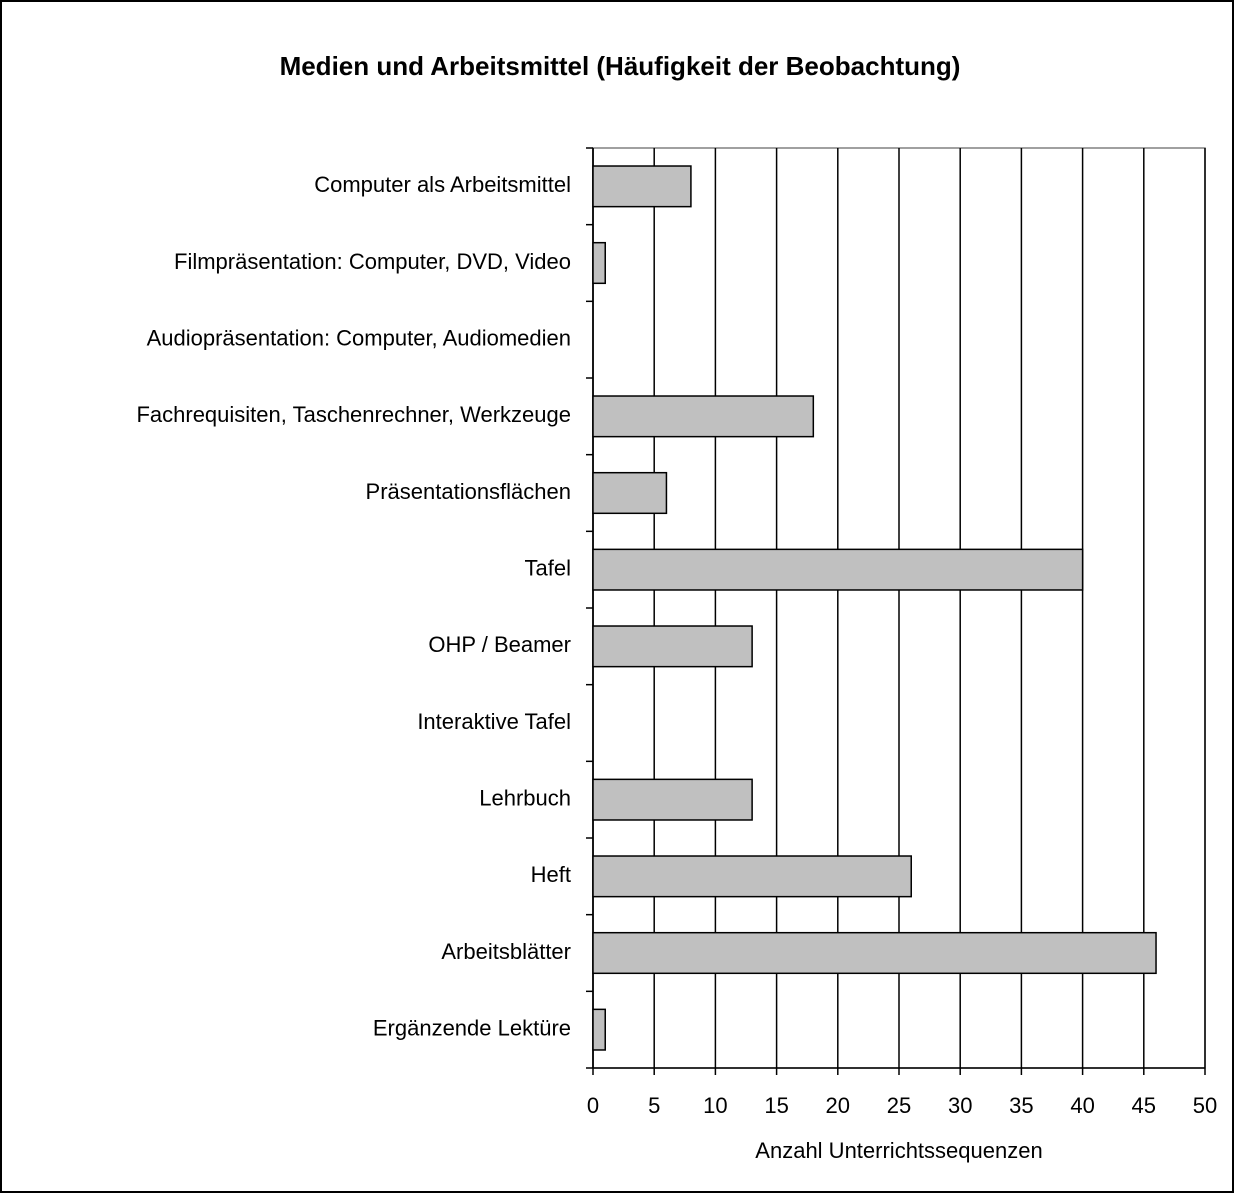  What do you see at coordinates (468, 491) in the screenshot?
I see `y-tick-label: Präsentationsflächen` at bounding box center [468, 491].